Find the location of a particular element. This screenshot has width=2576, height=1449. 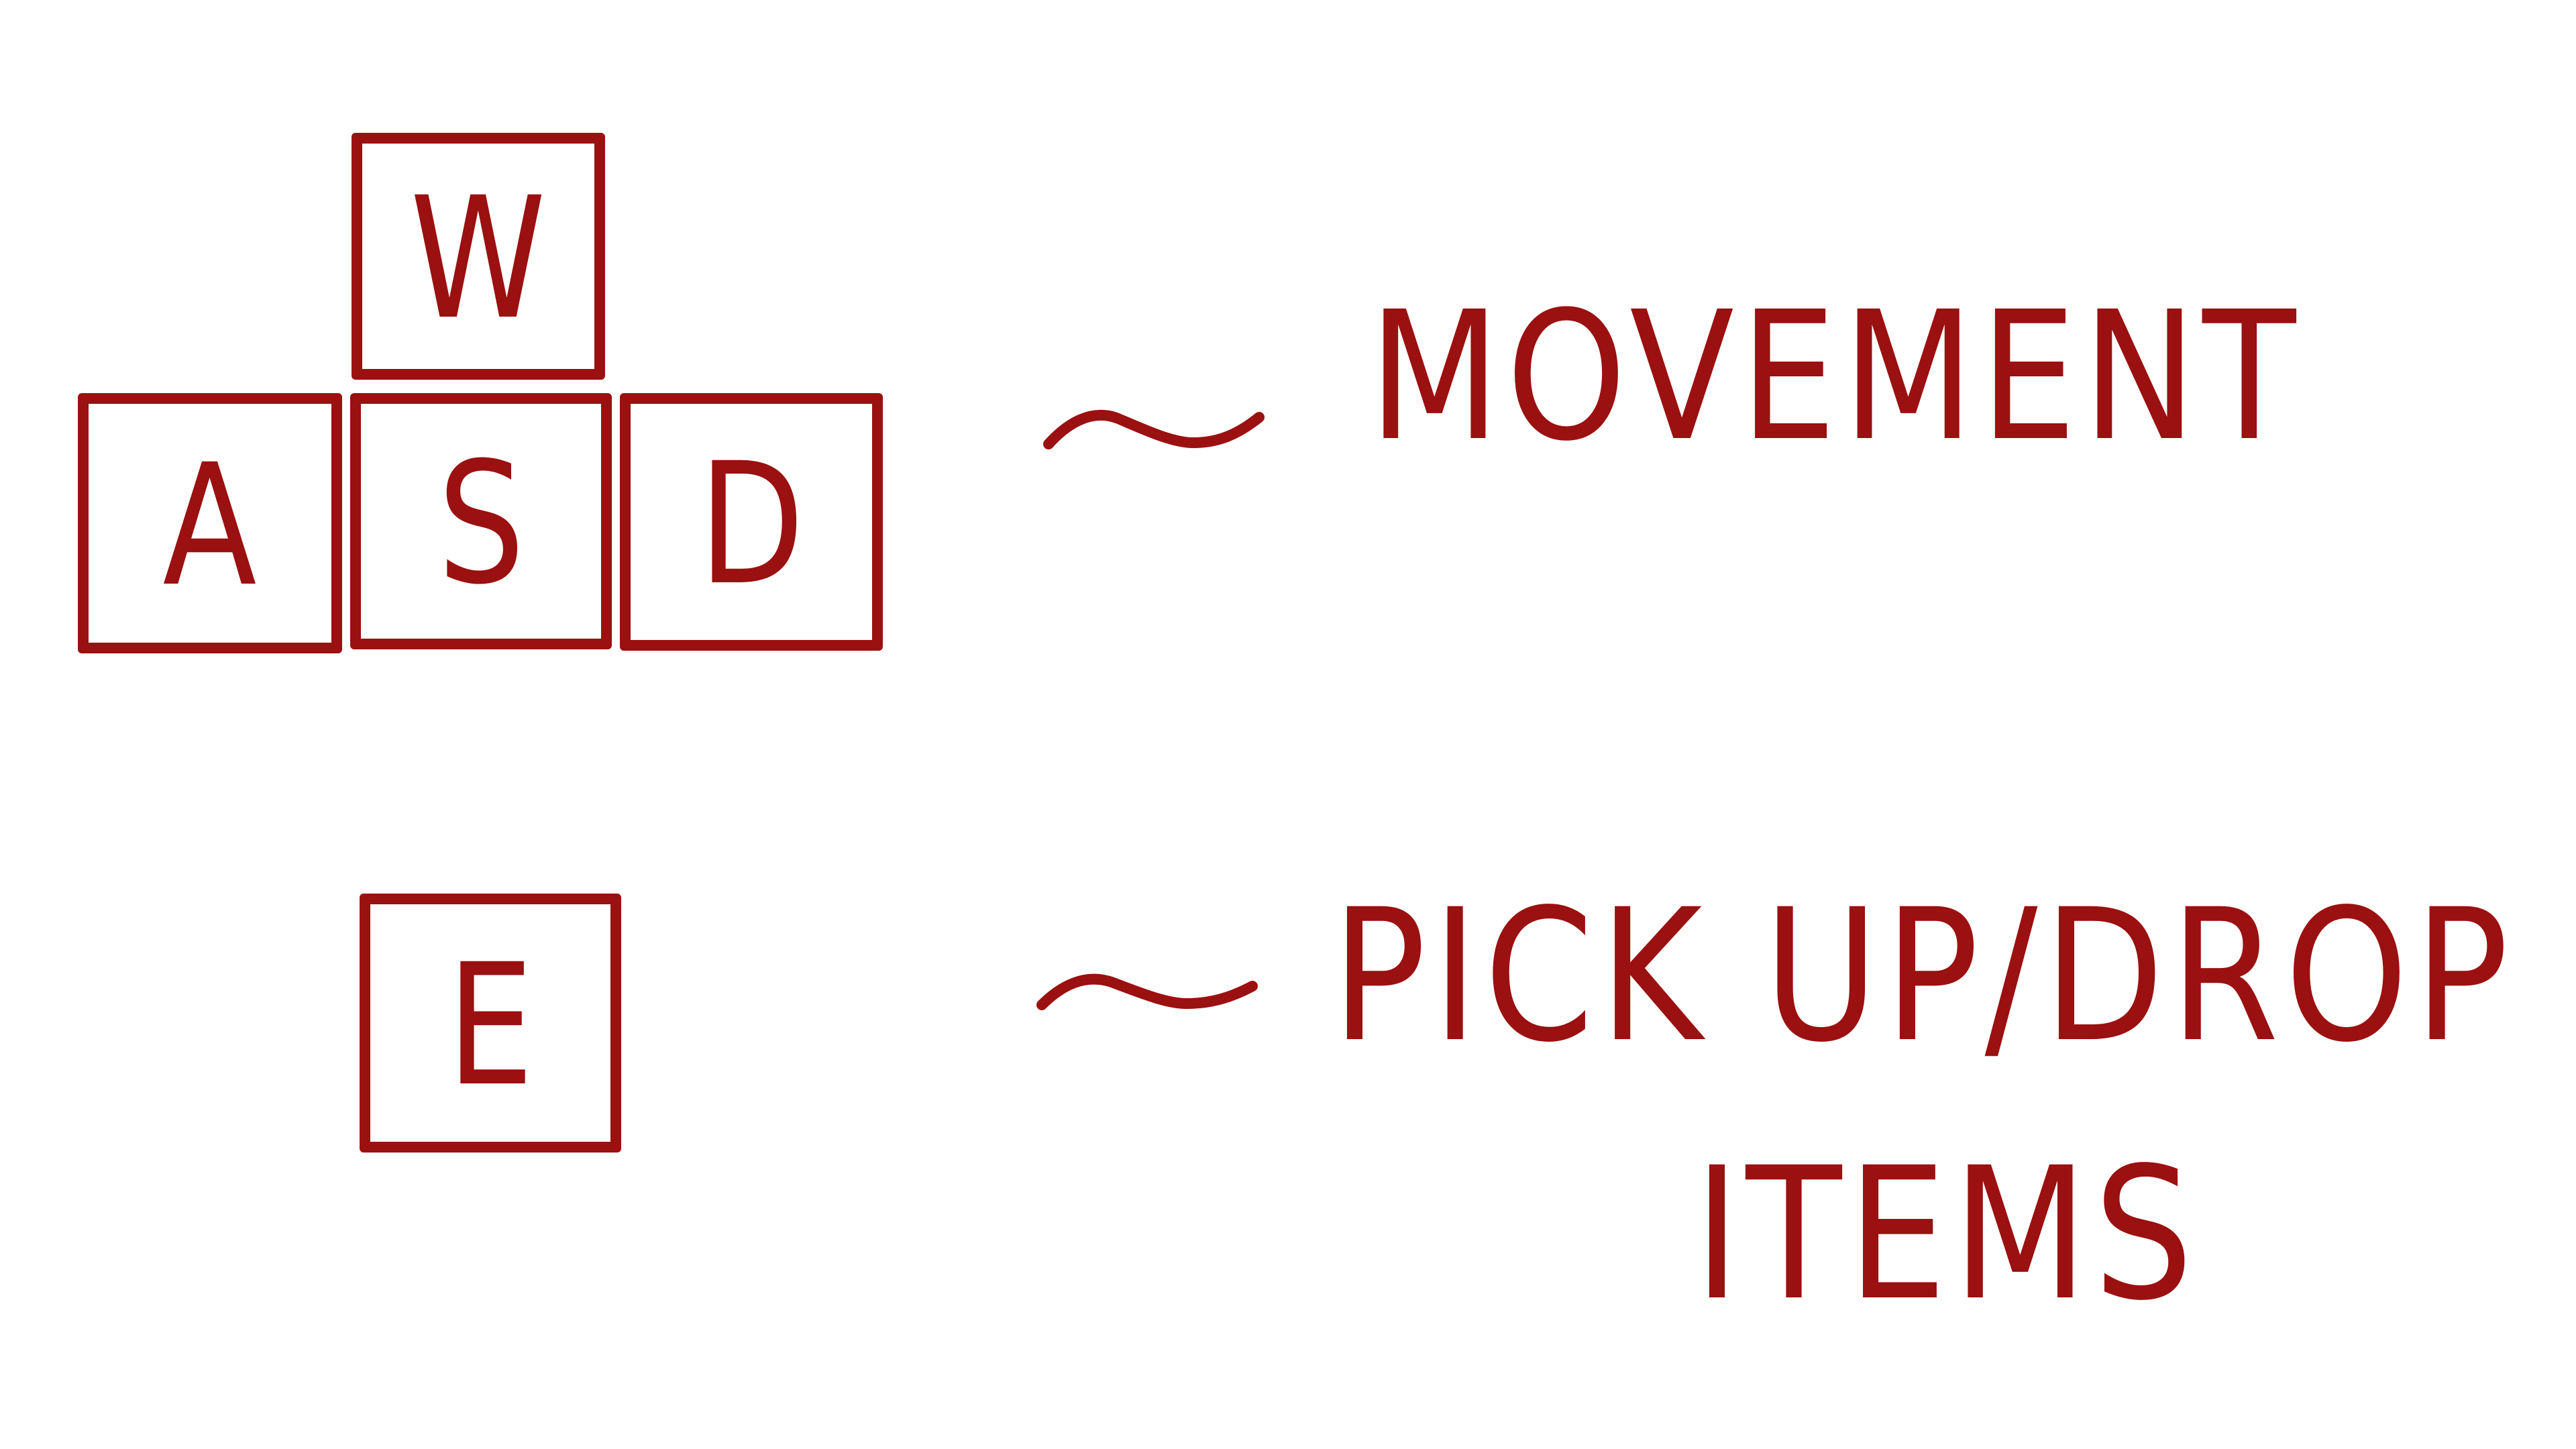

key-a: A is located at coordinates (210, 523).